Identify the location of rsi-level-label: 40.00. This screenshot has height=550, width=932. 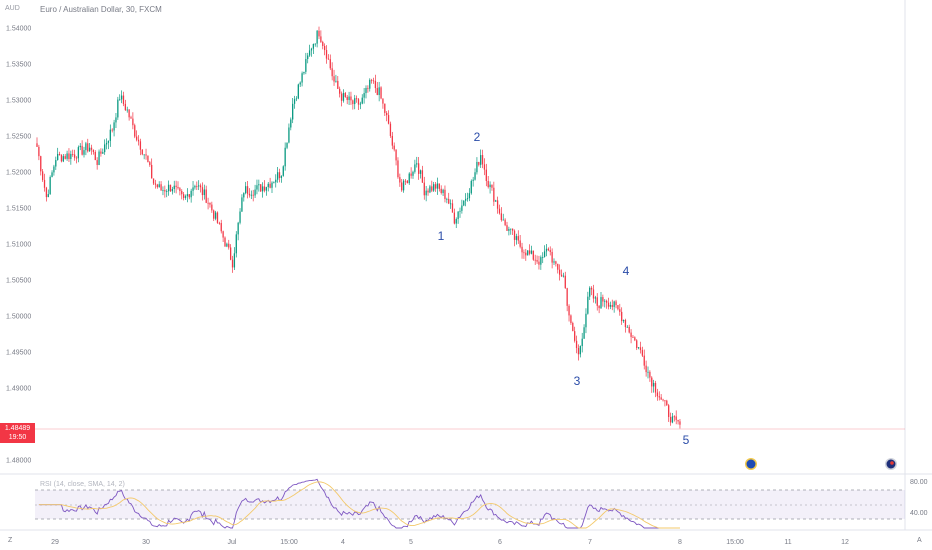
(919, 513).